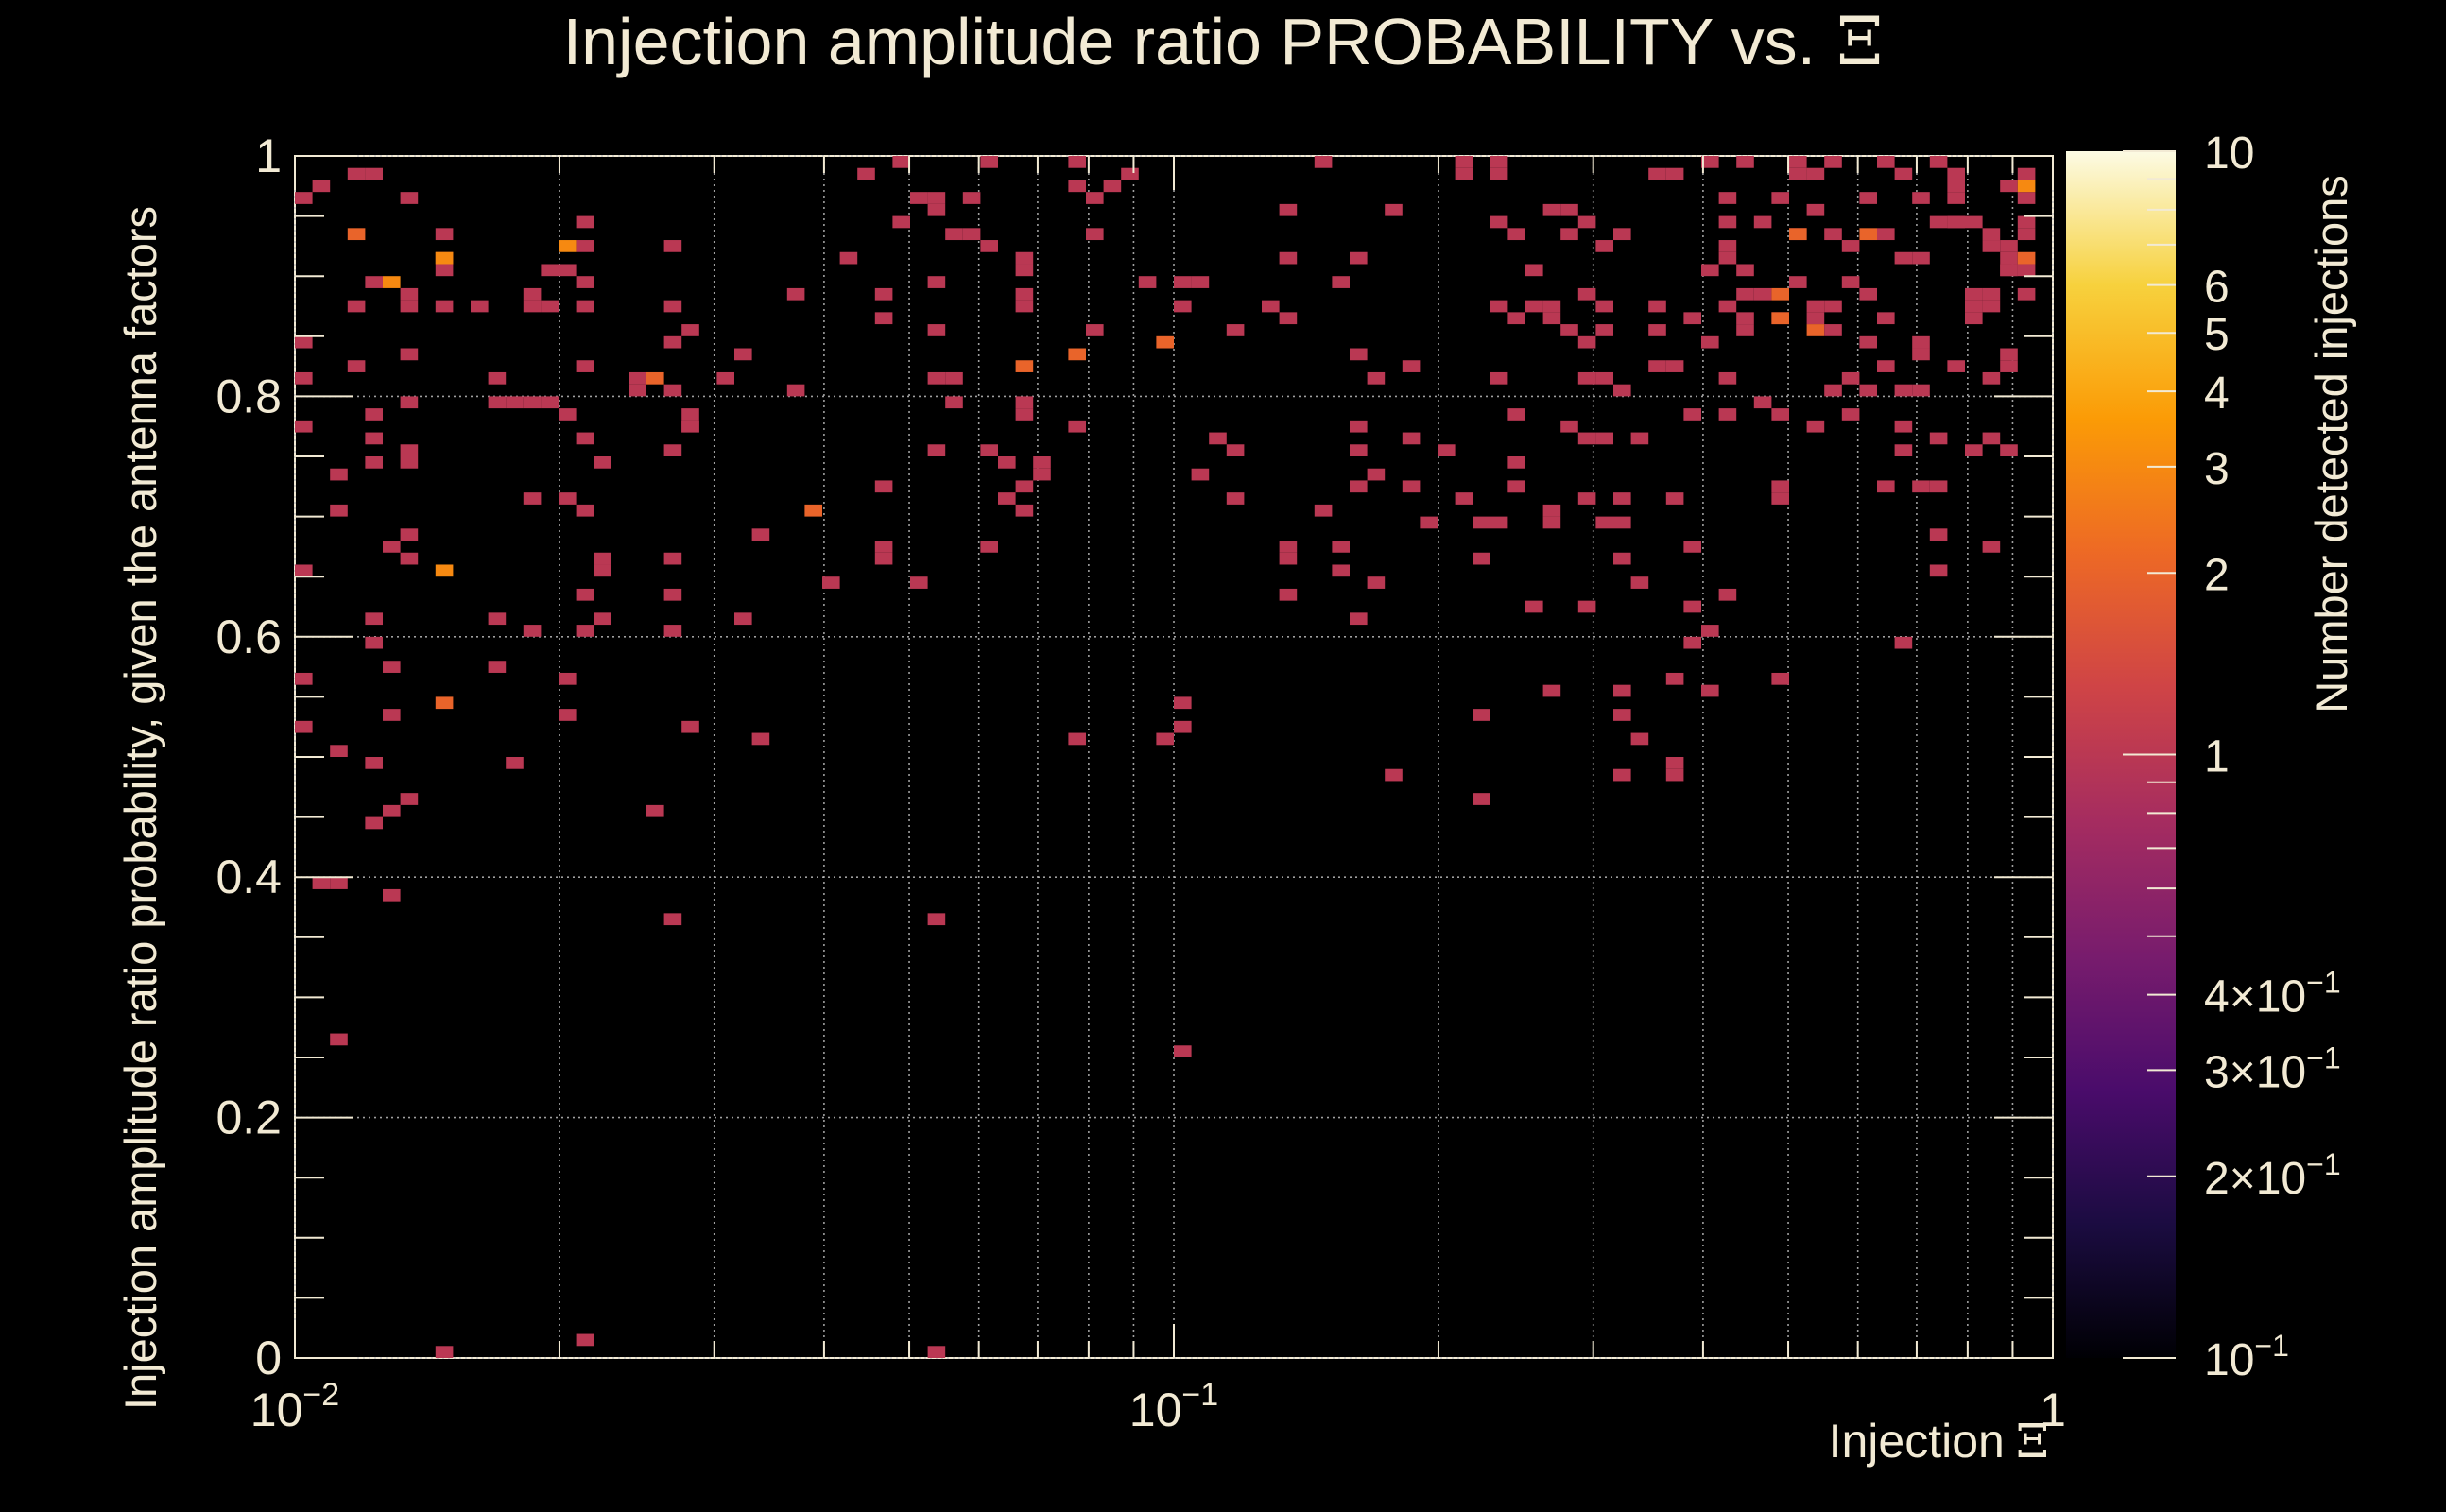 This screenshot has width=2446, height=1512. What do you see at coordinates (2217, 394) in the screenshot?
I see `colorbar-tick-label: 4` at bounding box center [2217, 394].